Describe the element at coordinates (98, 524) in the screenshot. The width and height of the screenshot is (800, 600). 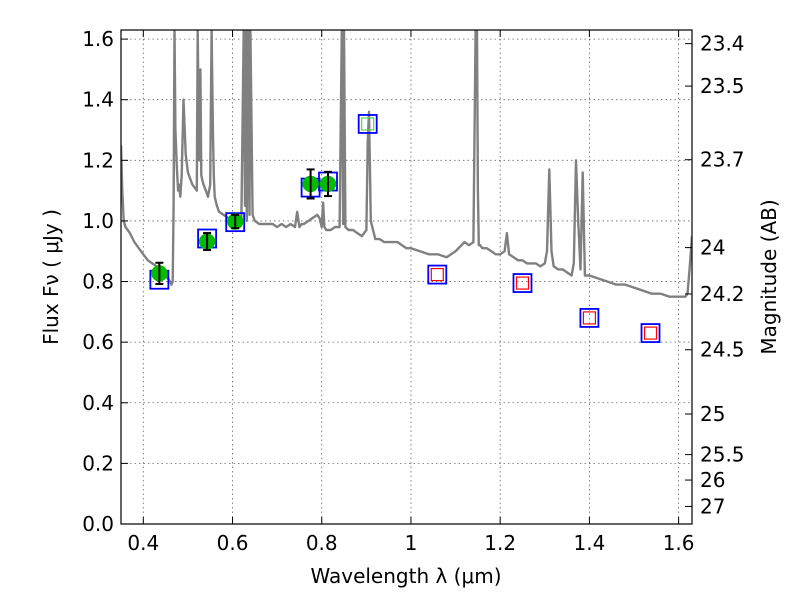
I see `y-tick-label: 0.0` at that location.